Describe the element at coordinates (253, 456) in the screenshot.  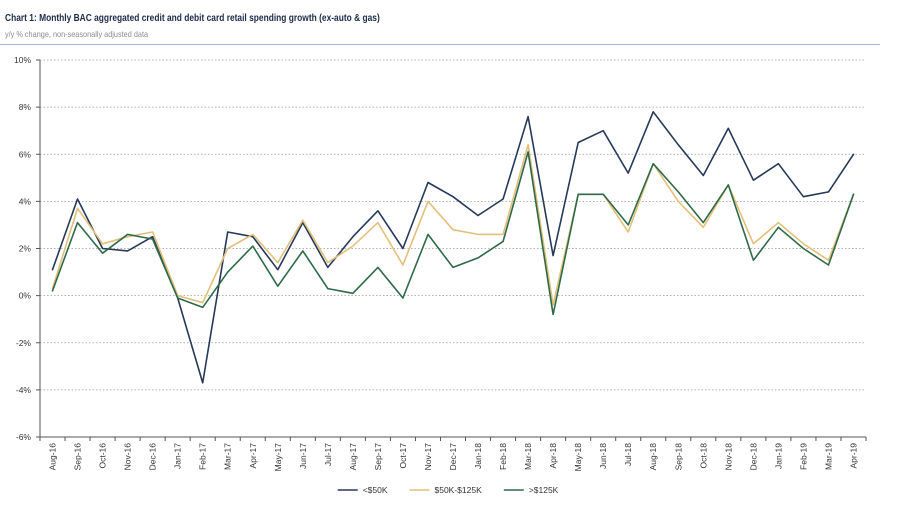
I see `x-tick-label: Apr-17` at that location.